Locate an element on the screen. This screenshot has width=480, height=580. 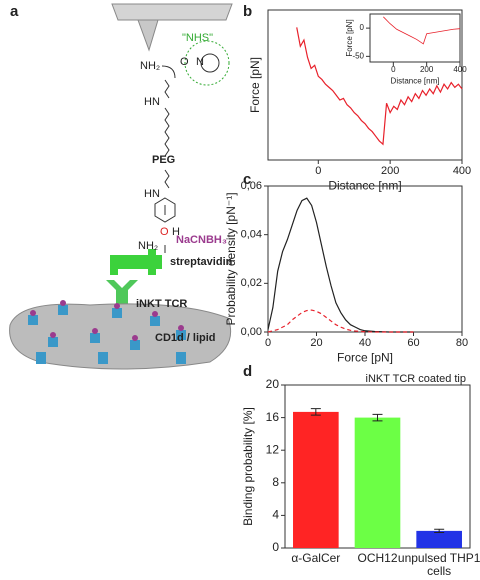
y-axis-label: Probability density [pN⁻¹] is located at coordinates (231, 258).